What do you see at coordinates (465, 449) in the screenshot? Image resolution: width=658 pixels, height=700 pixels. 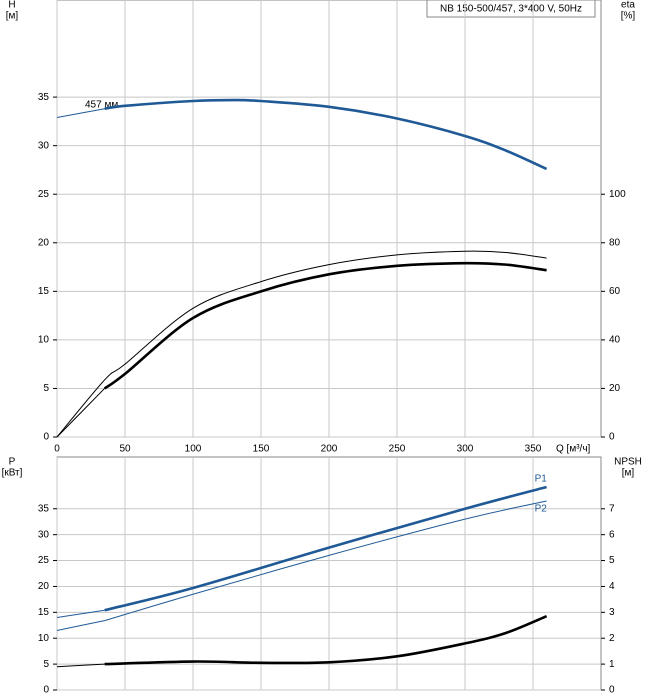 I see `x-tick-label: 300` at bounding box center [465, 449].